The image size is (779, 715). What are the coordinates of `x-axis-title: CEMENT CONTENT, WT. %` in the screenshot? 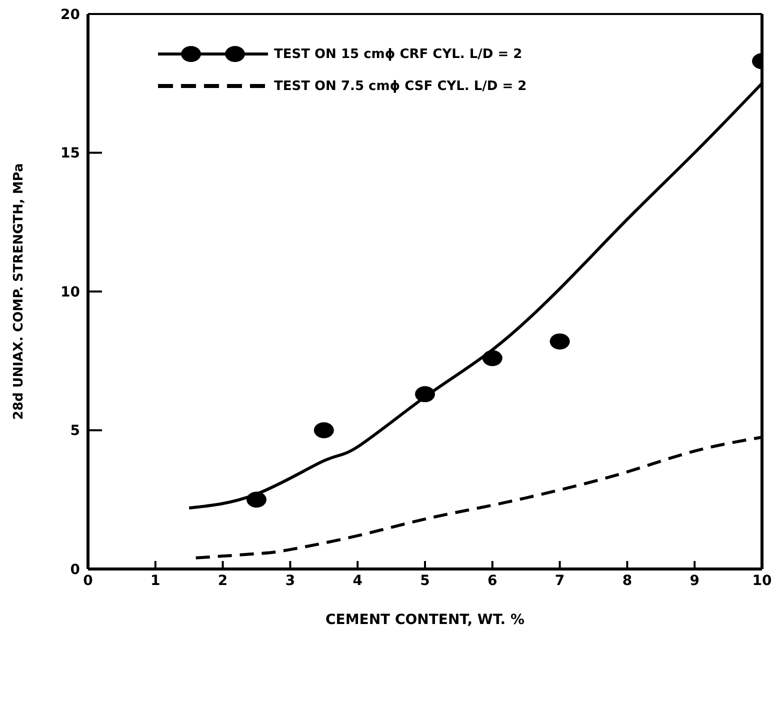 It's located at (425, 620).